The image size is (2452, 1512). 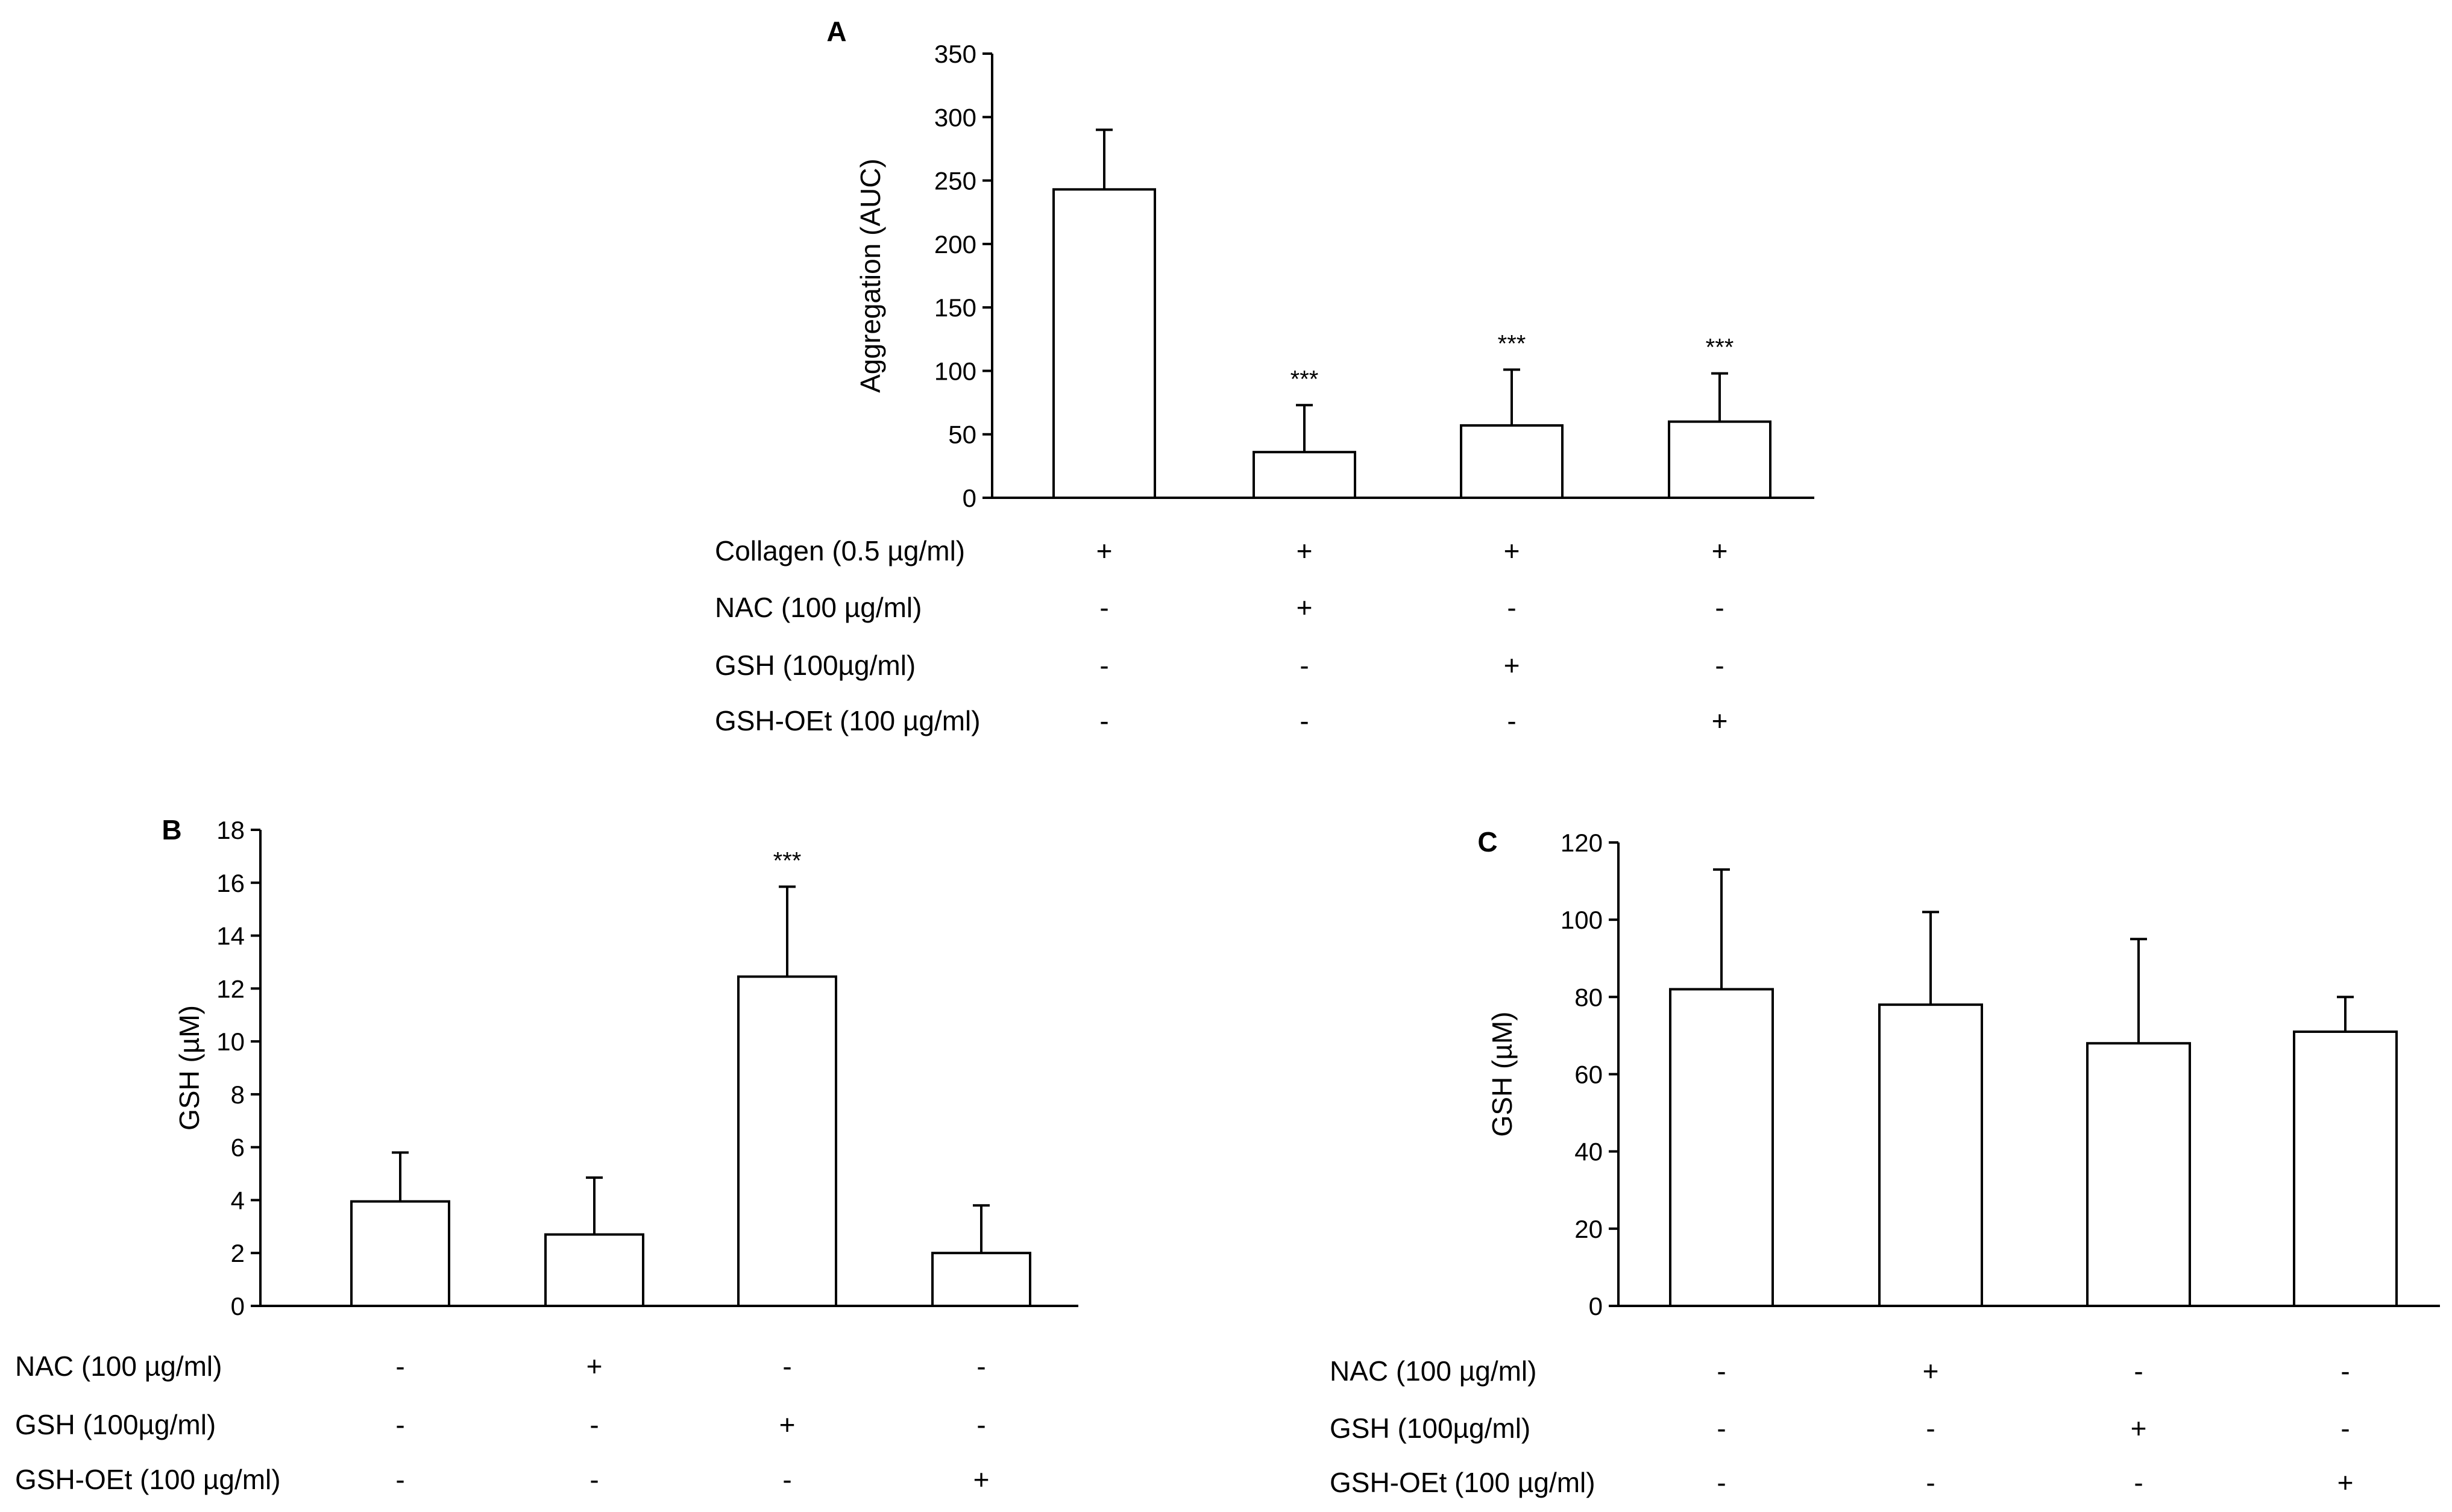 What do you see at coordinates (819, 607) in the screenshot?
I see `panel-a-condition-label: NAC (100 µg/ml)` at bounding box center [819, 607].